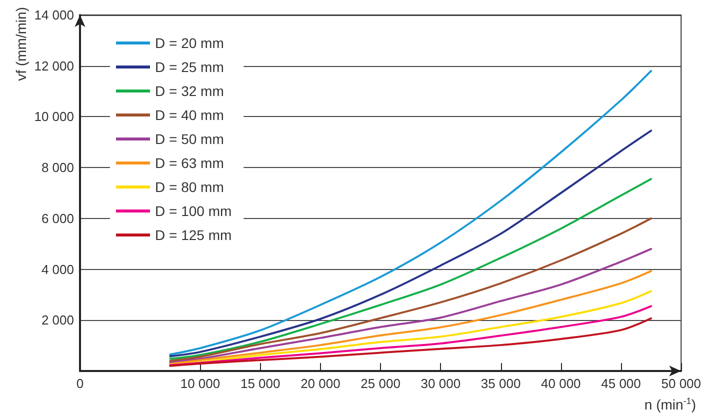  I want to click on x-tick-label: 20 000, so click(320, 383).